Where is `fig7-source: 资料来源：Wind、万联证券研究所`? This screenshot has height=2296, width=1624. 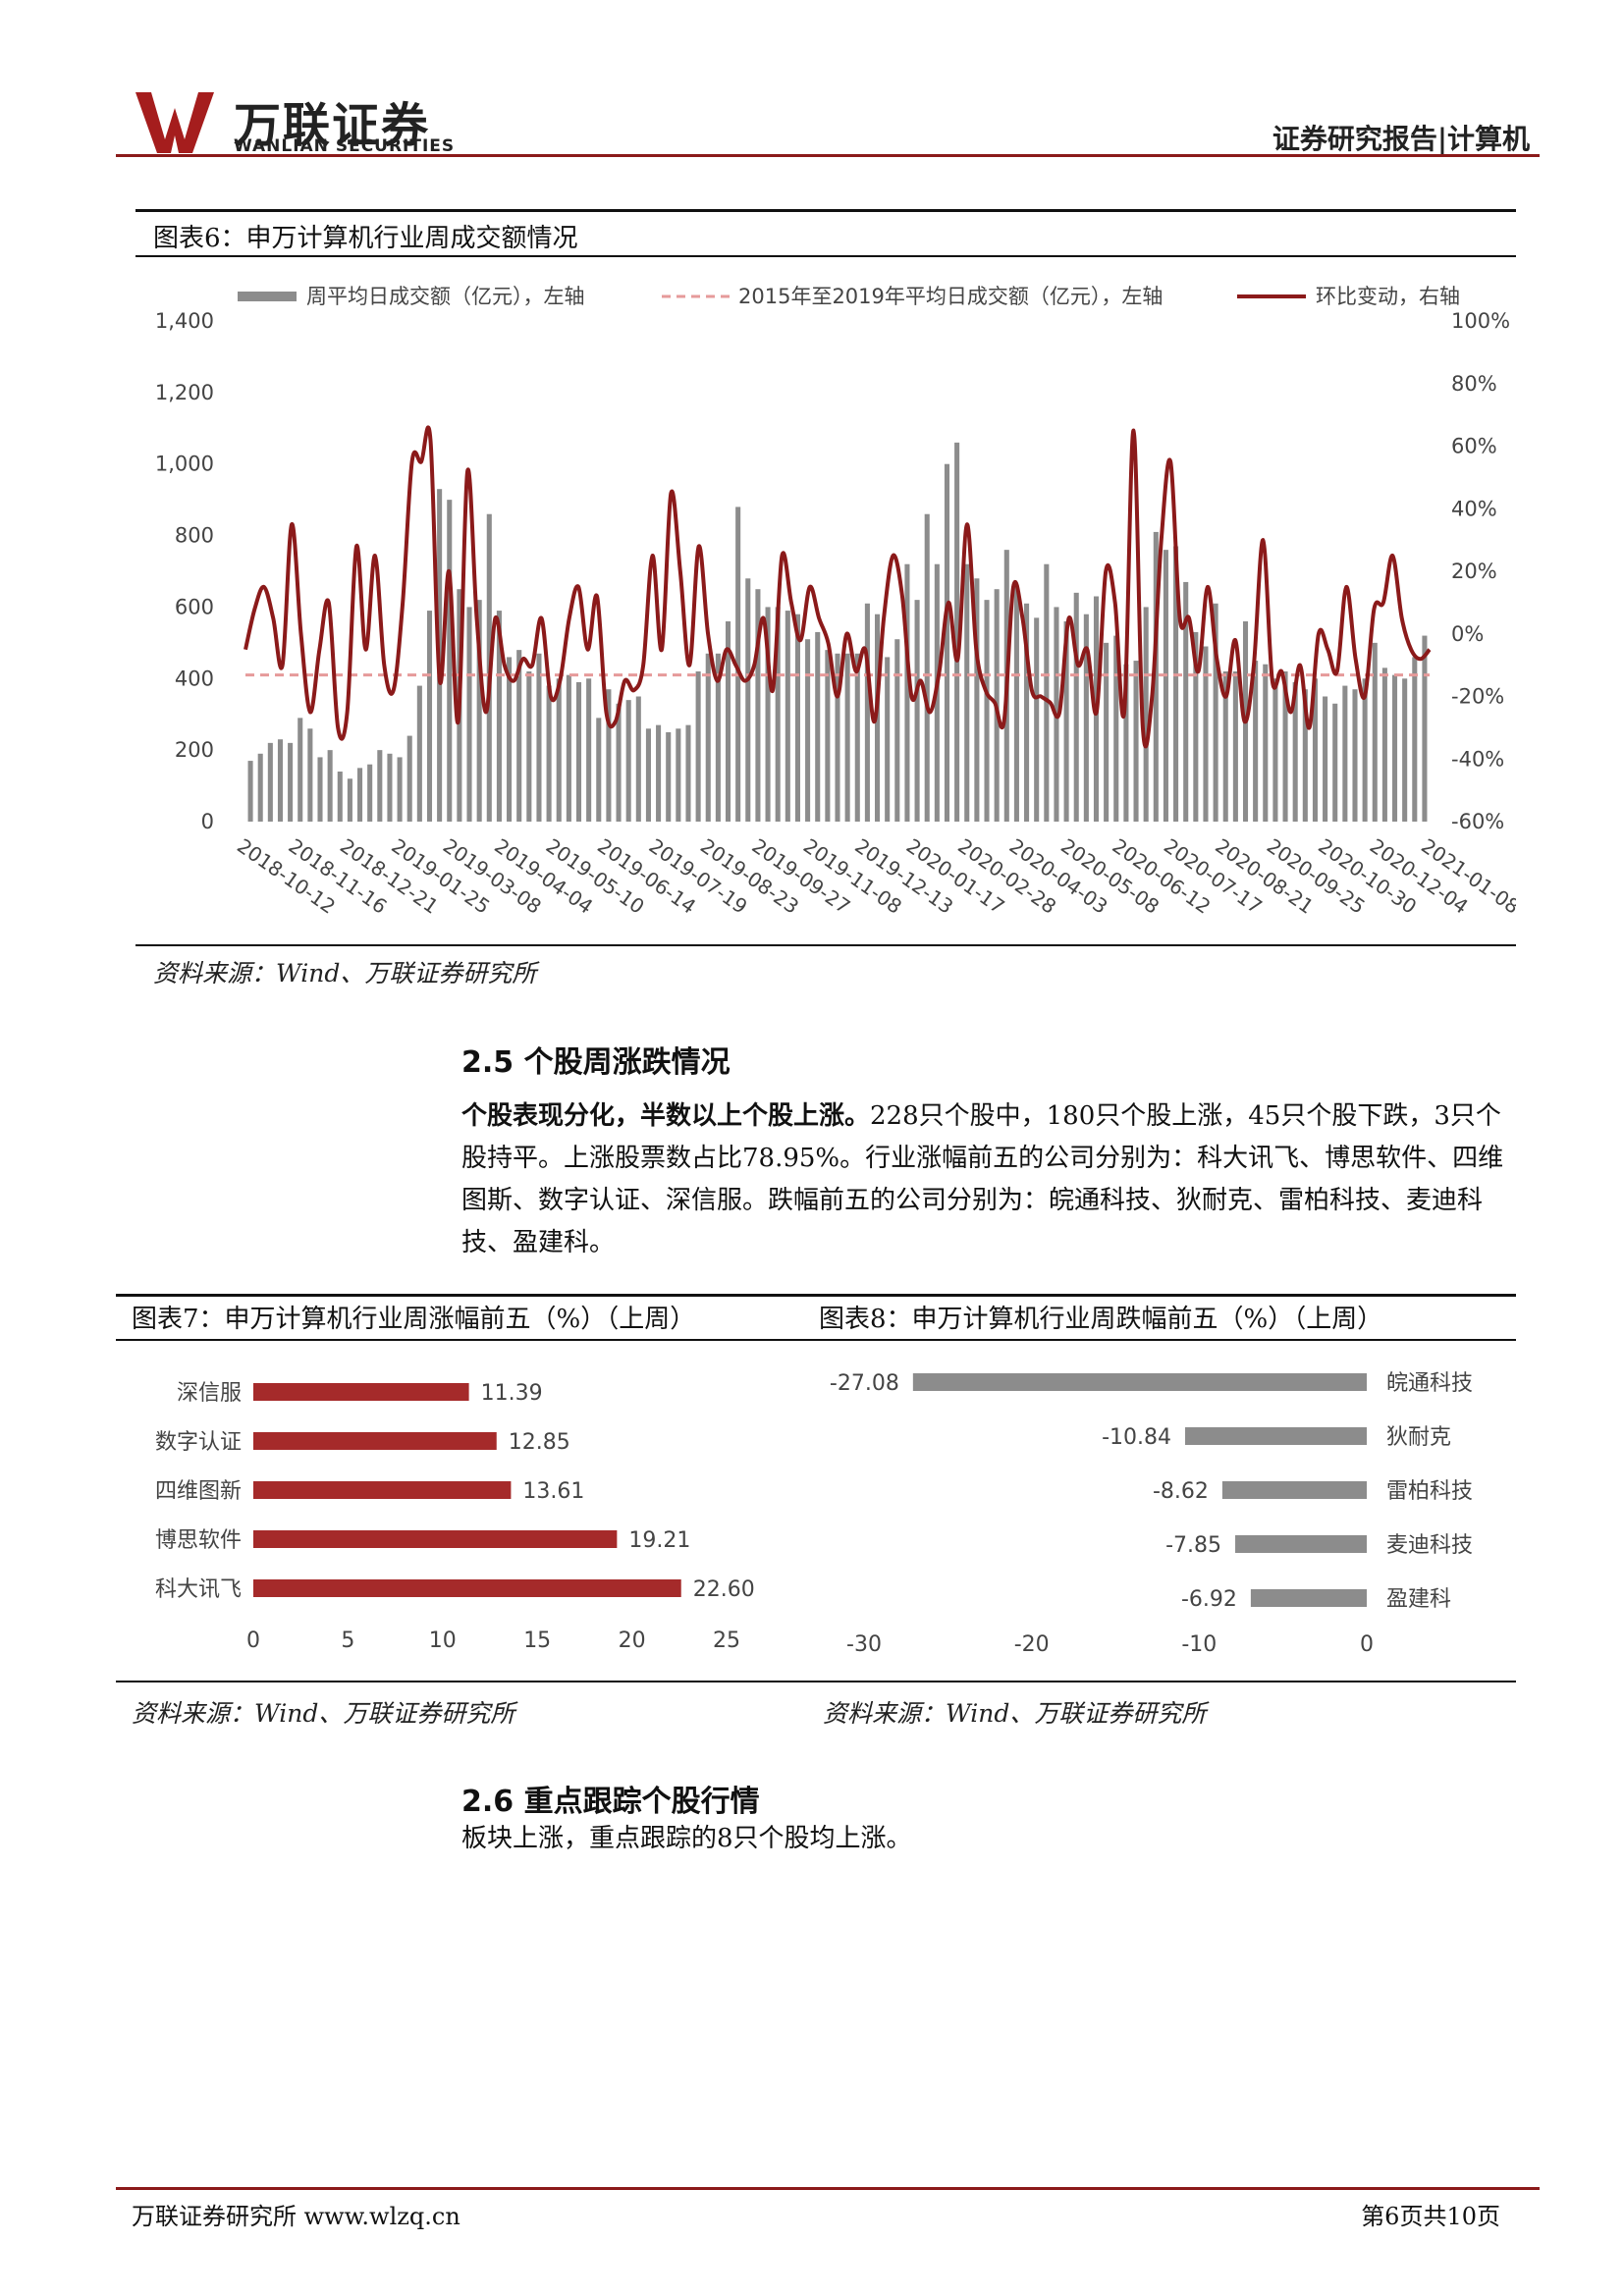
fig7-source: 资料来源：Wind、万联证券研究所 is located at coordinates (323, 1713).